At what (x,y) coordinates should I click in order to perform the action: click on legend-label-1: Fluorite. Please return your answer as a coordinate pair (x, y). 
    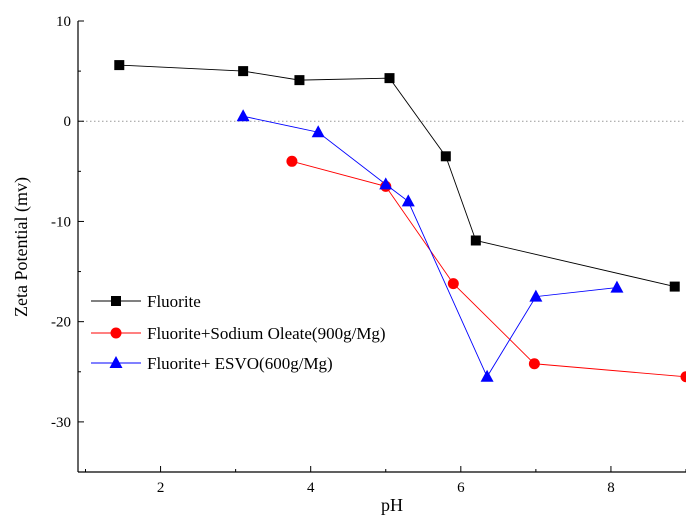
    Looking at the image, I should click on (174, 301).